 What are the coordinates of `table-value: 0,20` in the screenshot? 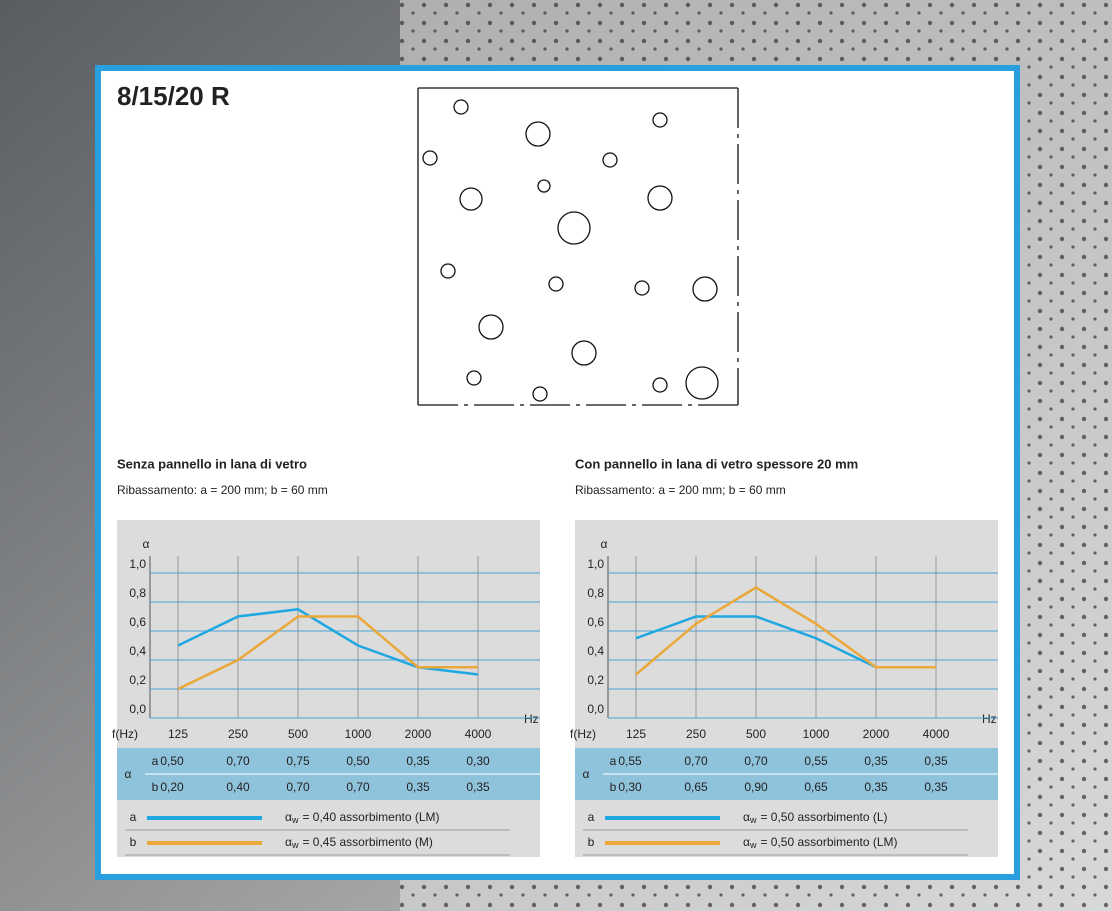 It's located at (172, 787).